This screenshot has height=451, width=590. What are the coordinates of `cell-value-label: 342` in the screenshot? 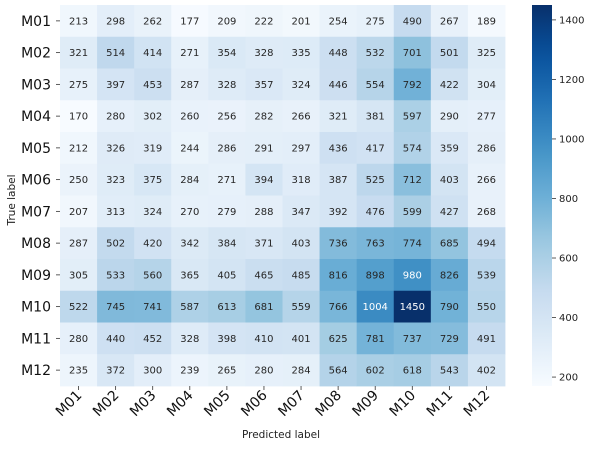 It's located at (189, 244).